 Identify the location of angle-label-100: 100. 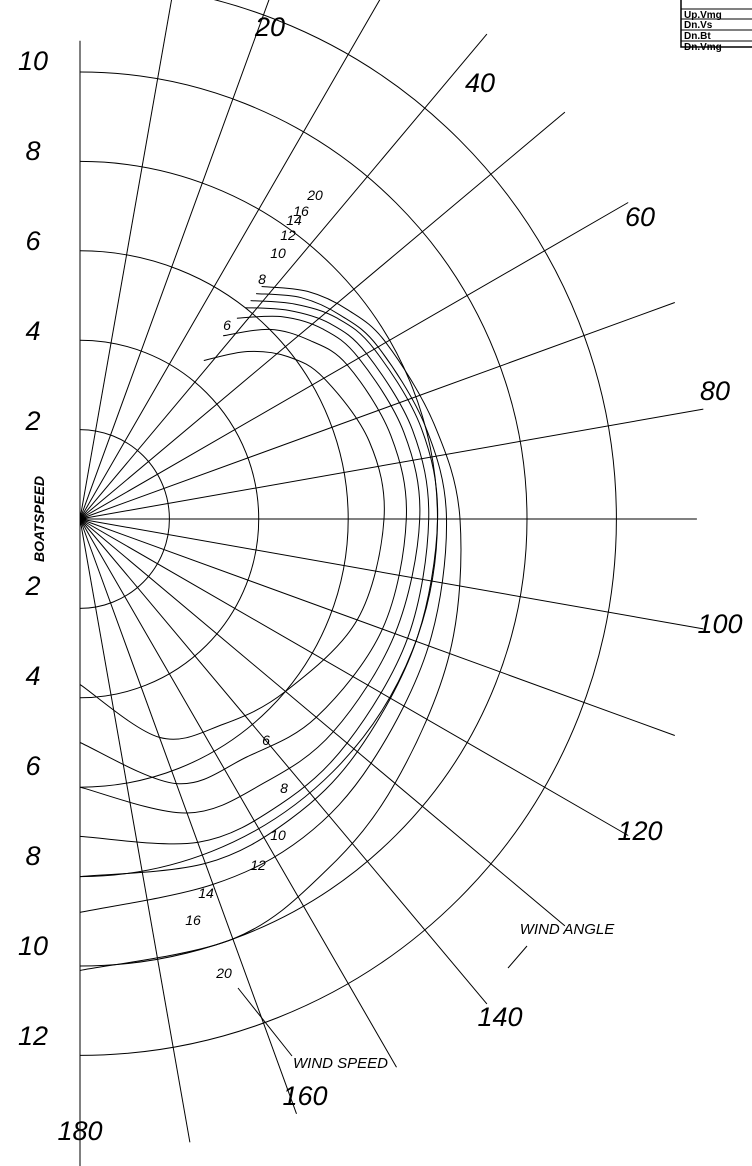
(719, 624).